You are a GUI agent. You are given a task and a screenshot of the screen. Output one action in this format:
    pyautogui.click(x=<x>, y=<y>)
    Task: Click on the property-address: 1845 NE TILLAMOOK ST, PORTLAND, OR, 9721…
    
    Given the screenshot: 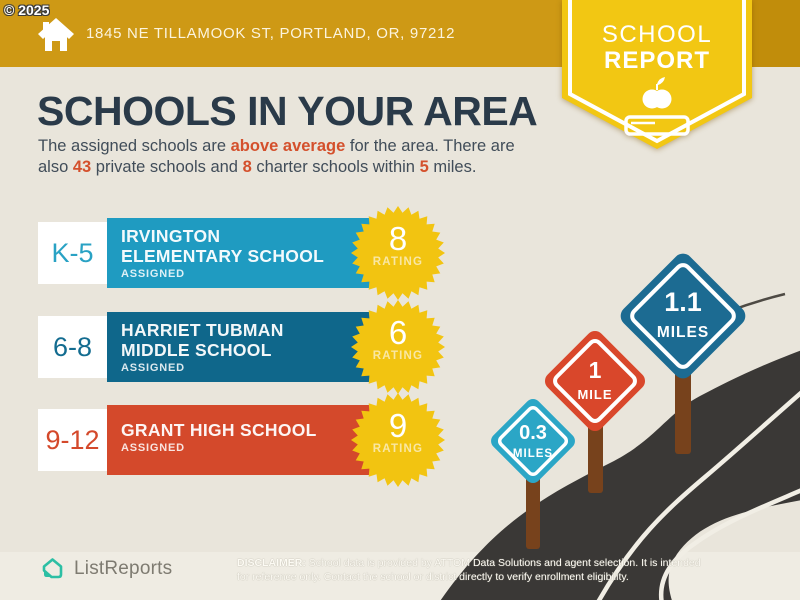 What is the action you would take?
    pyautogui.click(x=271, y=33)
    